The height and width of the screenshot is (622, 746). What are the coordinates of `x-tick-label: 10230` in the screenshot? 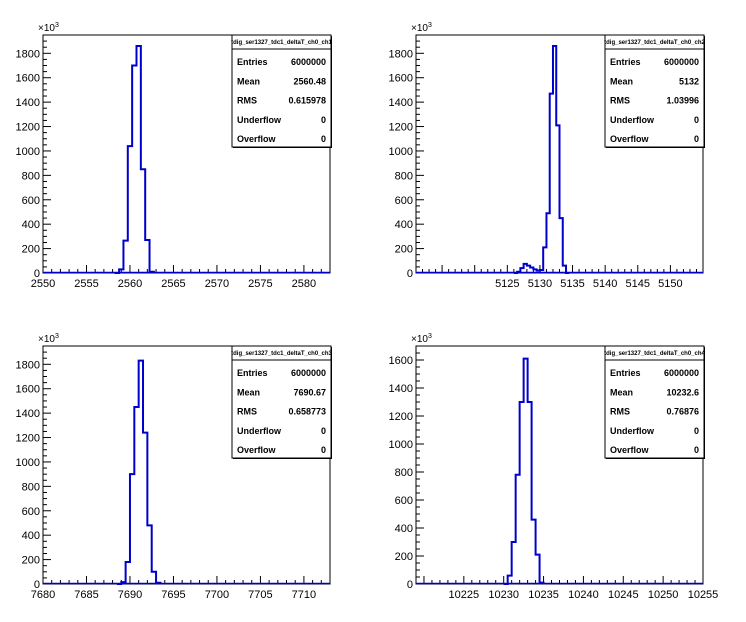 It's located at (503, 595).